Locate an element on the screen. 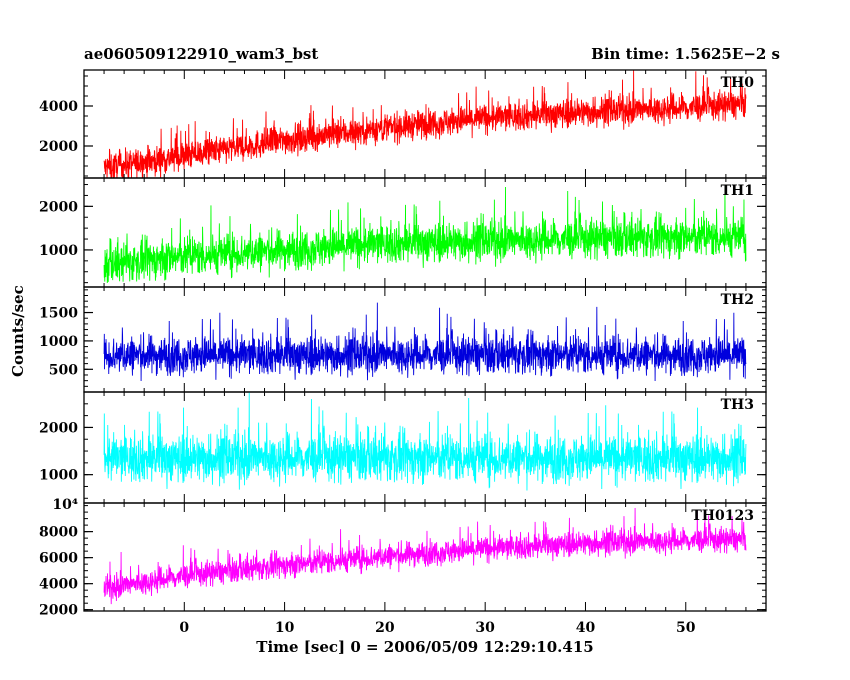  chart-title: ae060509122910_wam3_bst is located at coordinates (201, 54).